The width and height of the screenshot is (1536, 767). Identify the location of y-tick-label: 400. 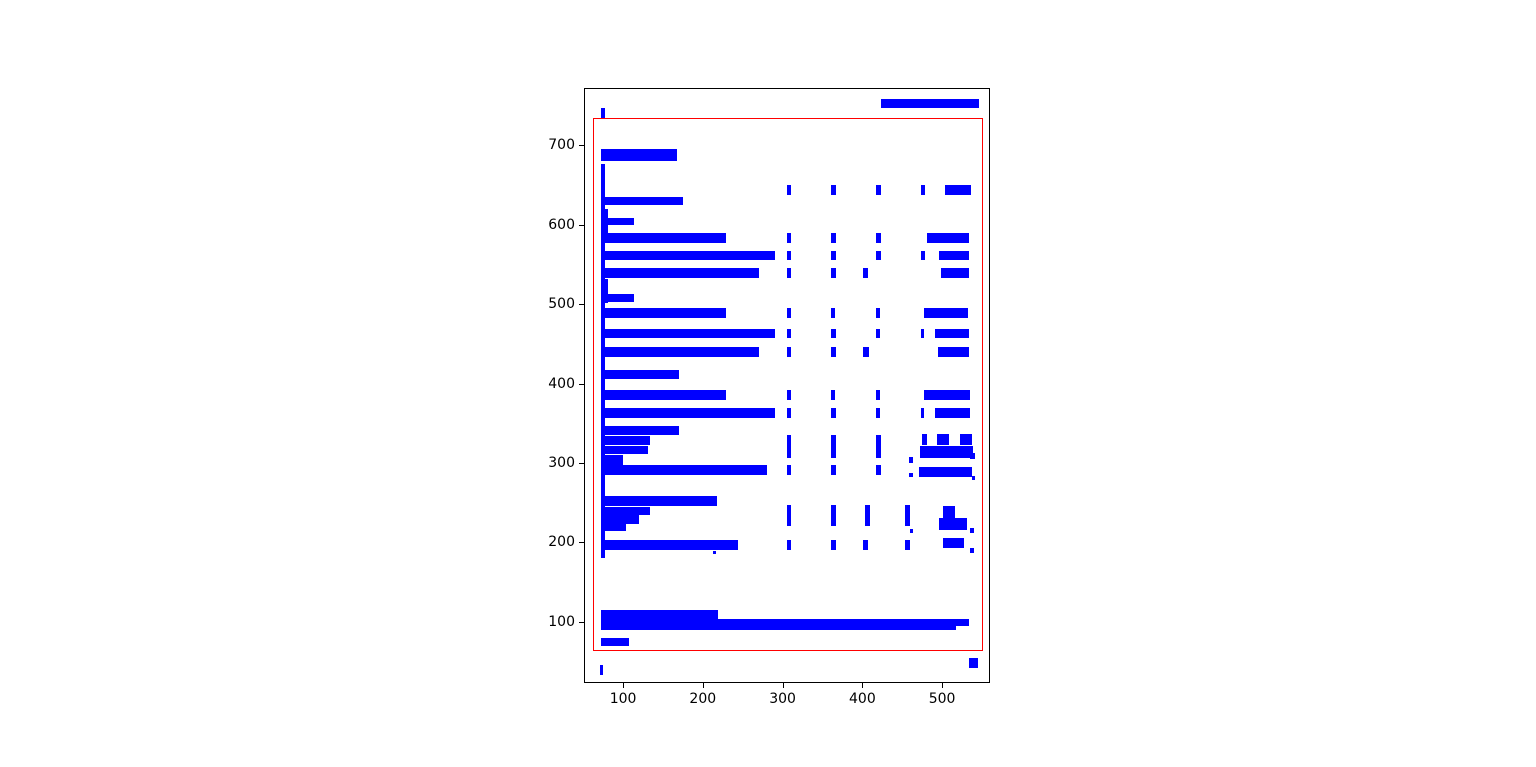
(561, 383).